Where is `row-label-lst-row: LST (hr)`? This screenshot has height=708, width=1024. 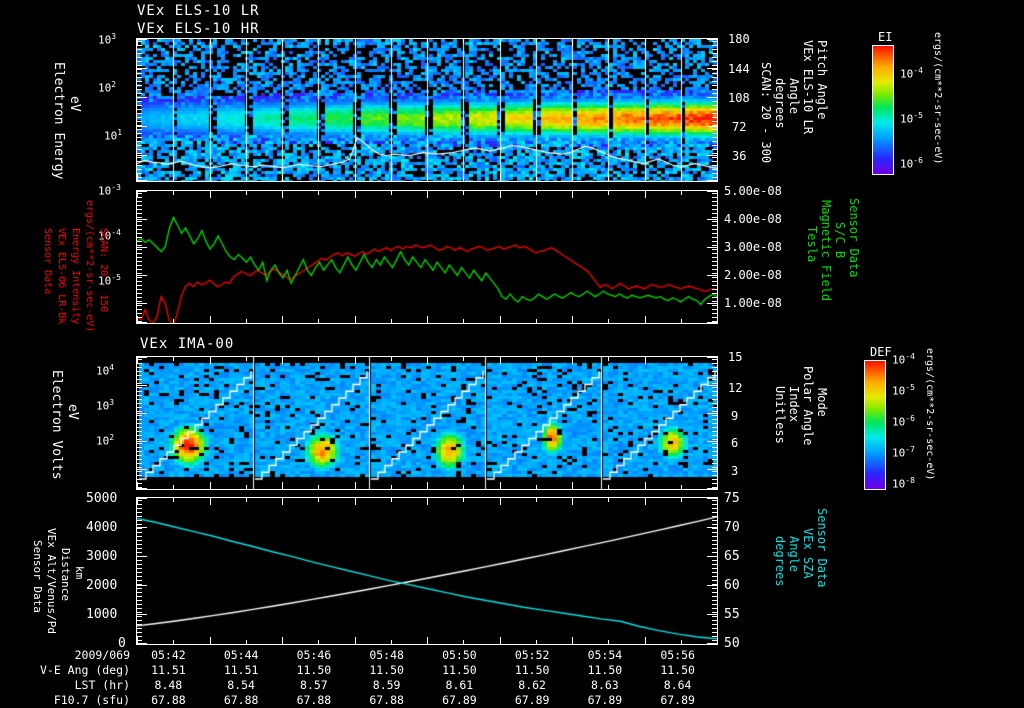
row-label-lst-row: LST (hr) is located at coordinates (102, 685).